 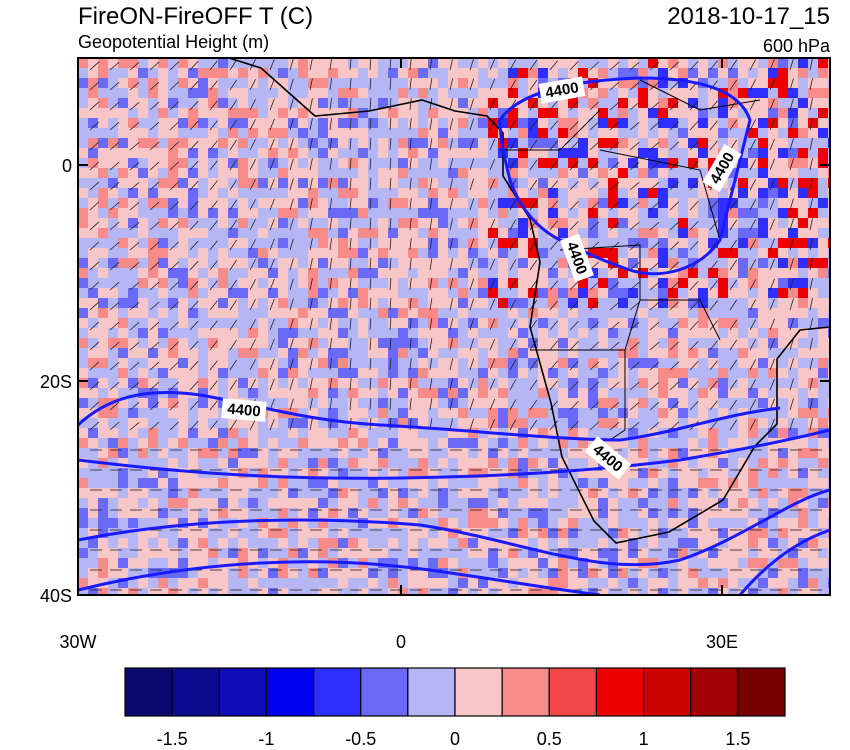 What do you see at coordinates (173, 42) in the screenshot?
I see `subtitle: Geopotential Height (m)` at bounding box center [173, 42].